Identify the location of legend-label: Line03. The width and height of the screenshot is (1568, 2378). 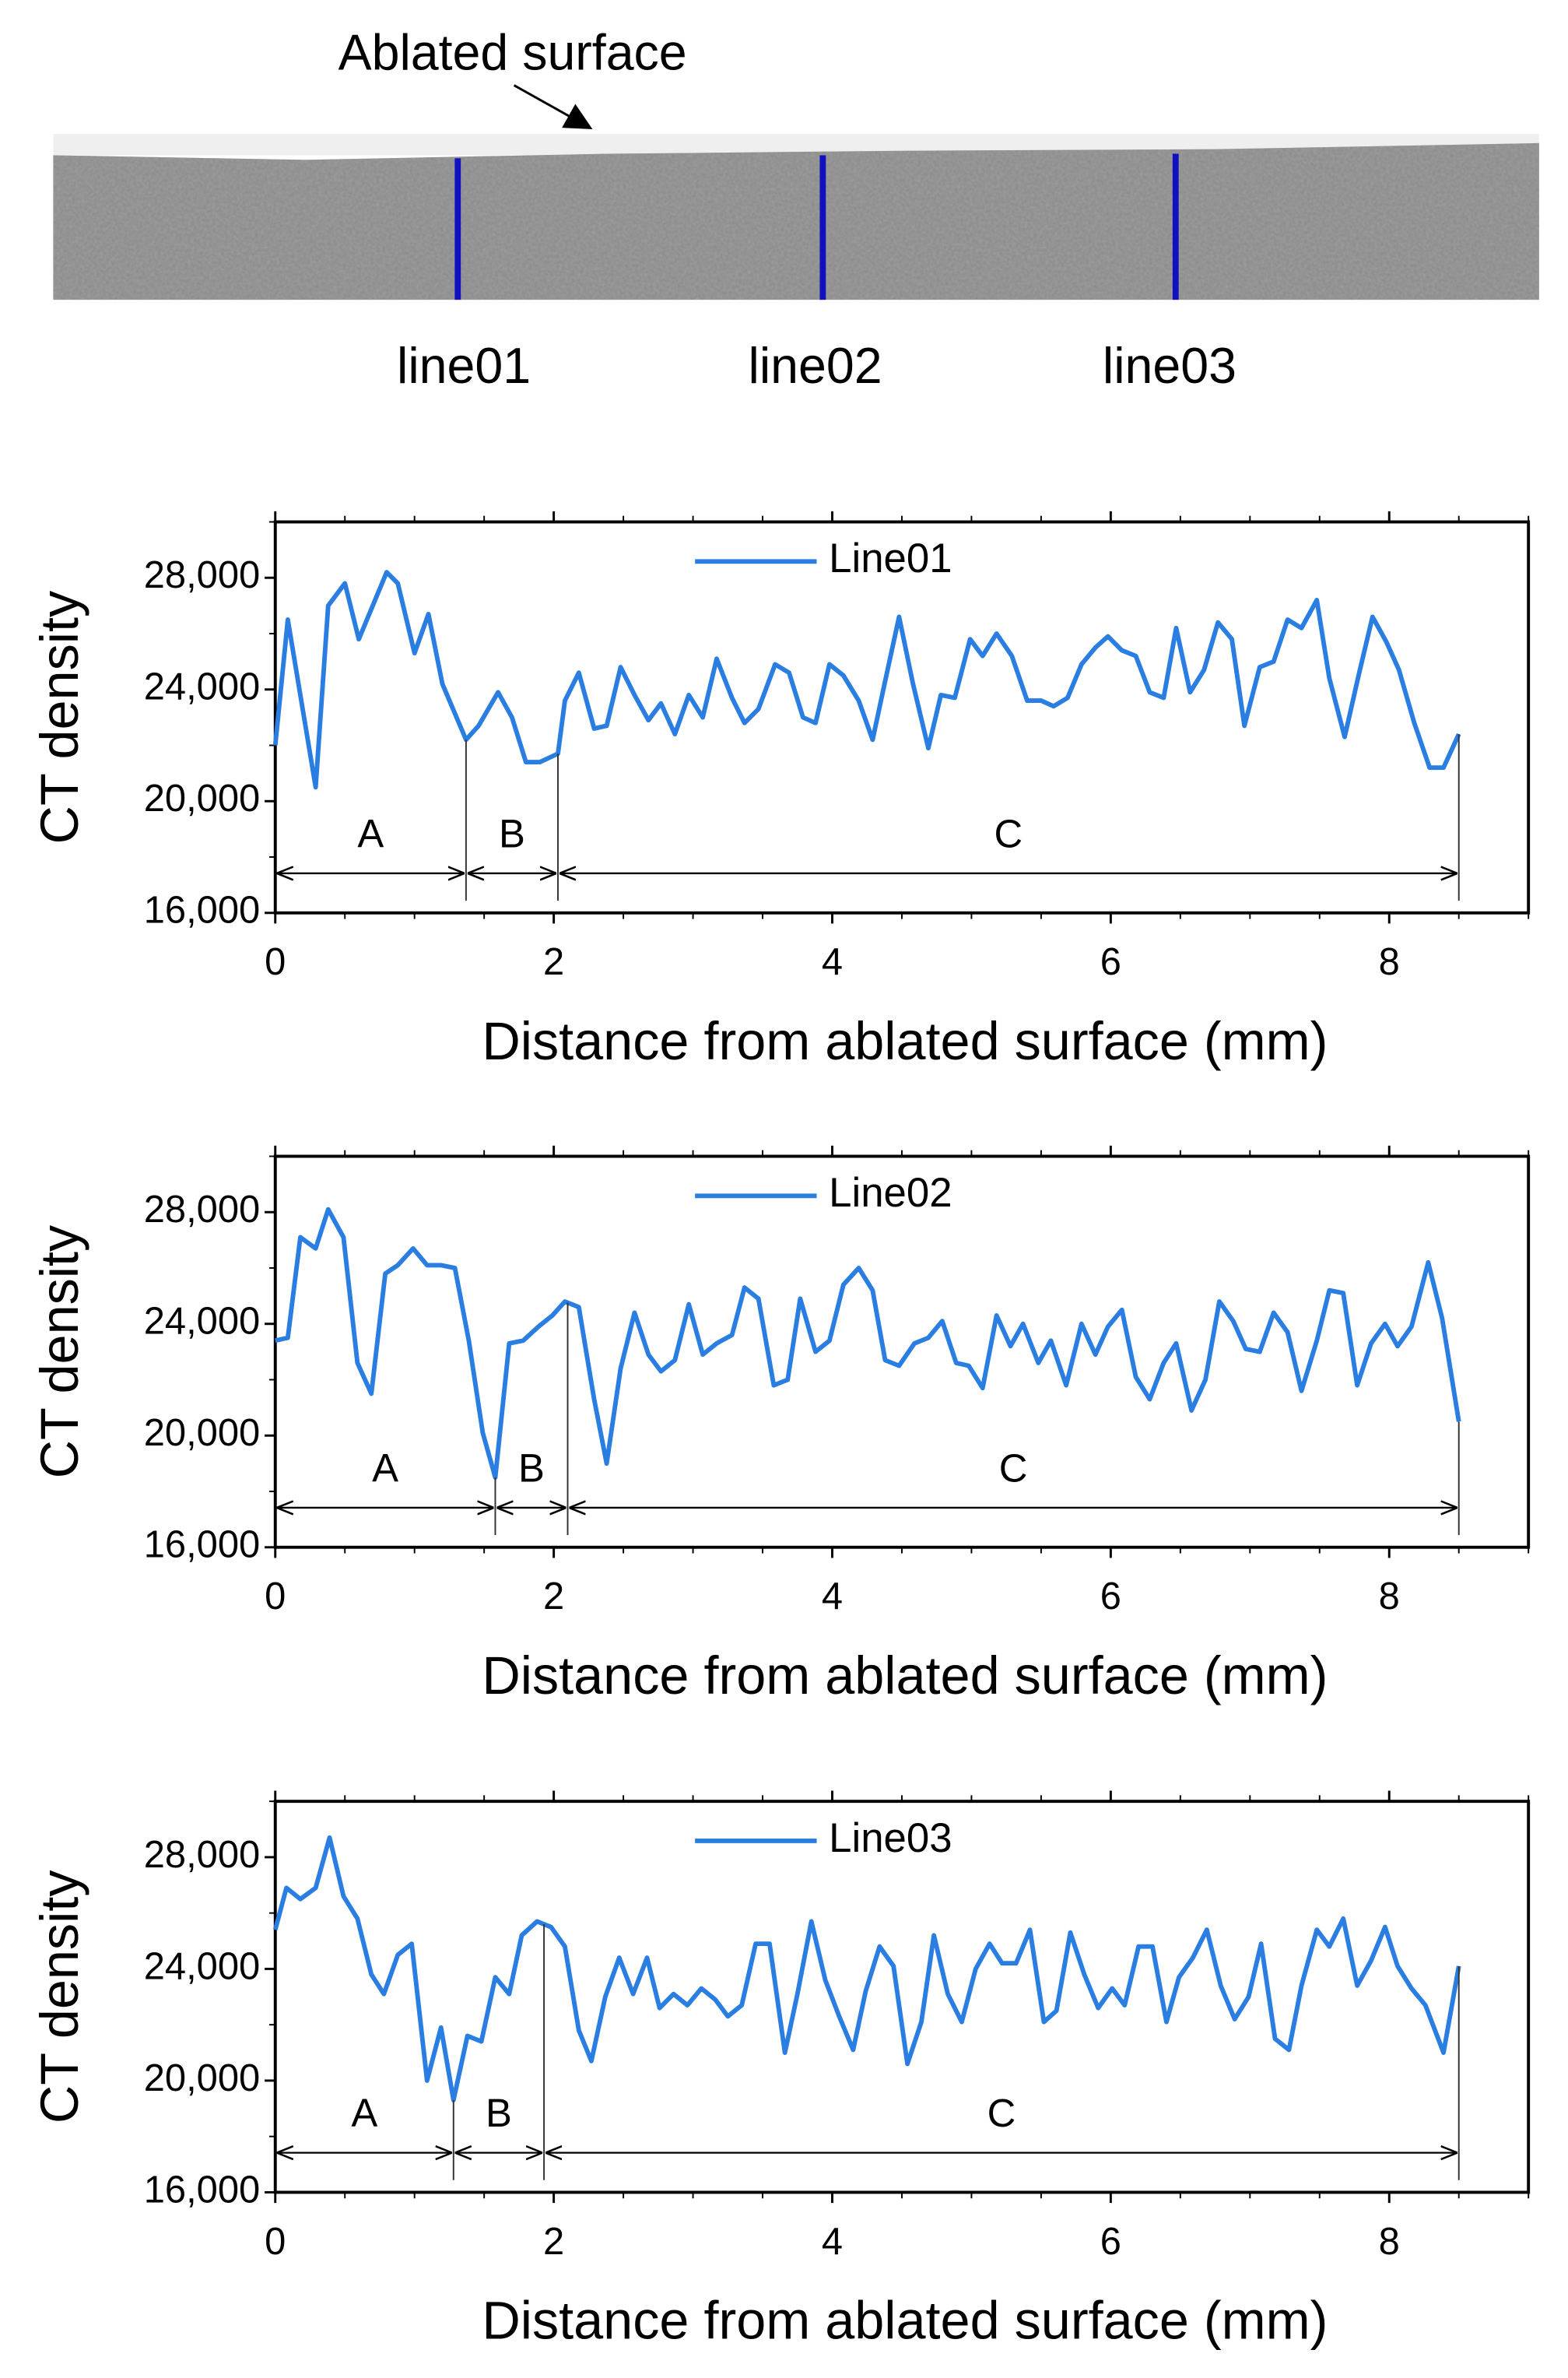
(890, 1838).